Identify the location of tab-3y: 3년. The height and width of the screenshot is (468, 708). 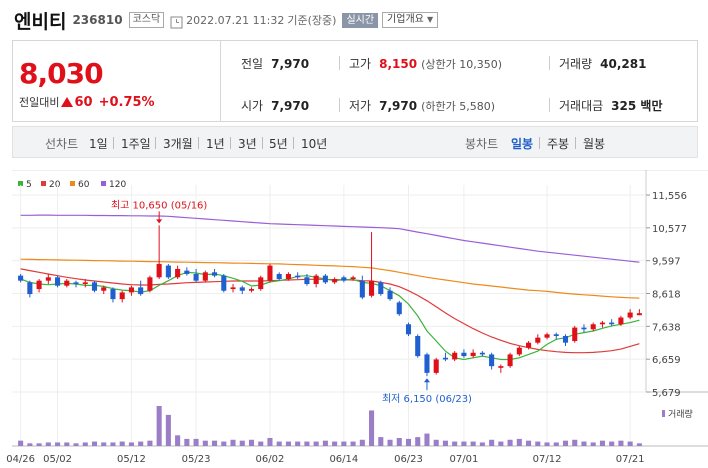
(247, 144).